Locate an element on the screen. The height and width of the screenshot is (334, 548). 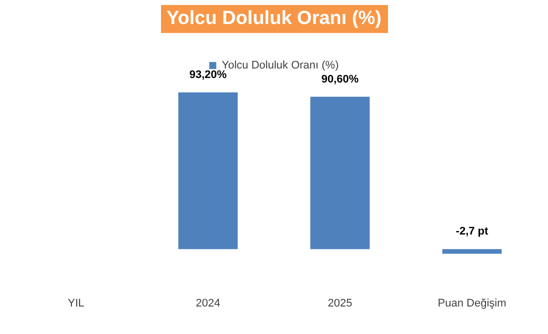
x-tick-label: Puan Değişim is located at coordinates (472, 303).